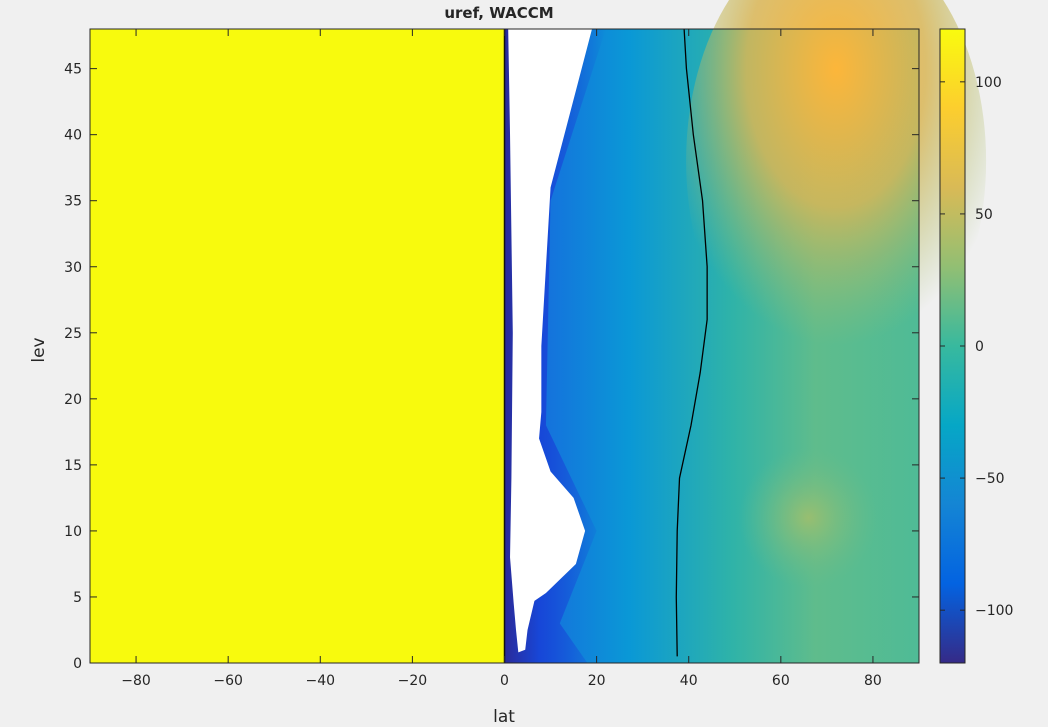  What do you see at coordinates (73, 268) in the screenshot?
I see `y-tick-label: 30` at bounding box center [73, 268].